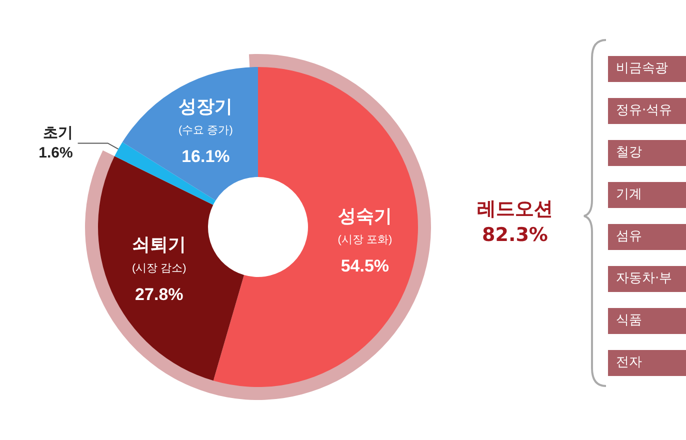 The height and width of the screenshot is (440, 686). What do you see at coordinates (365, 226) in the screenshot?
I see `slice-label: 성숙기 (시장 포화)` at bounding box center [365, 226].